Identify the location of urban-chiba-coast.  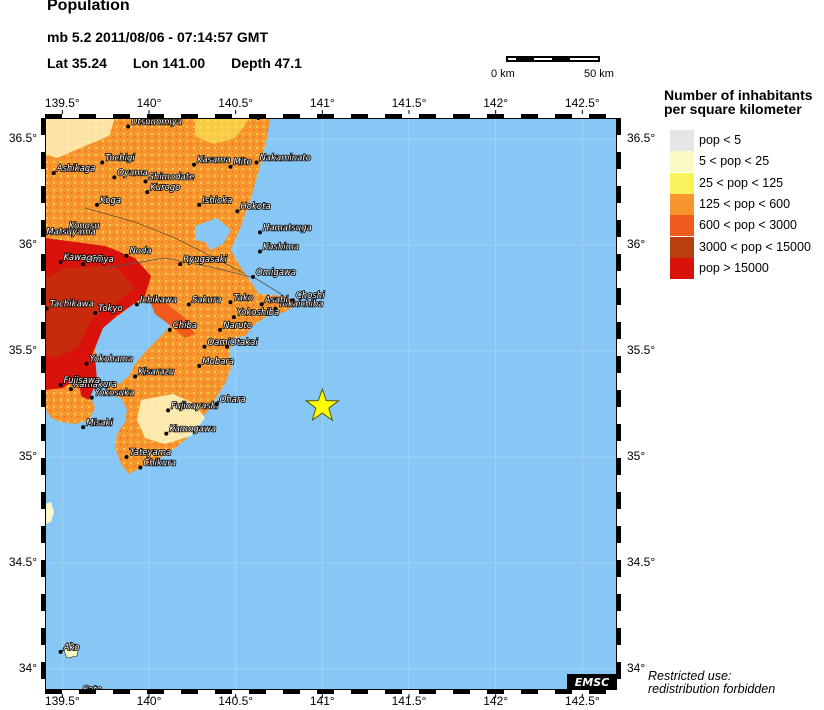
(171, 316).